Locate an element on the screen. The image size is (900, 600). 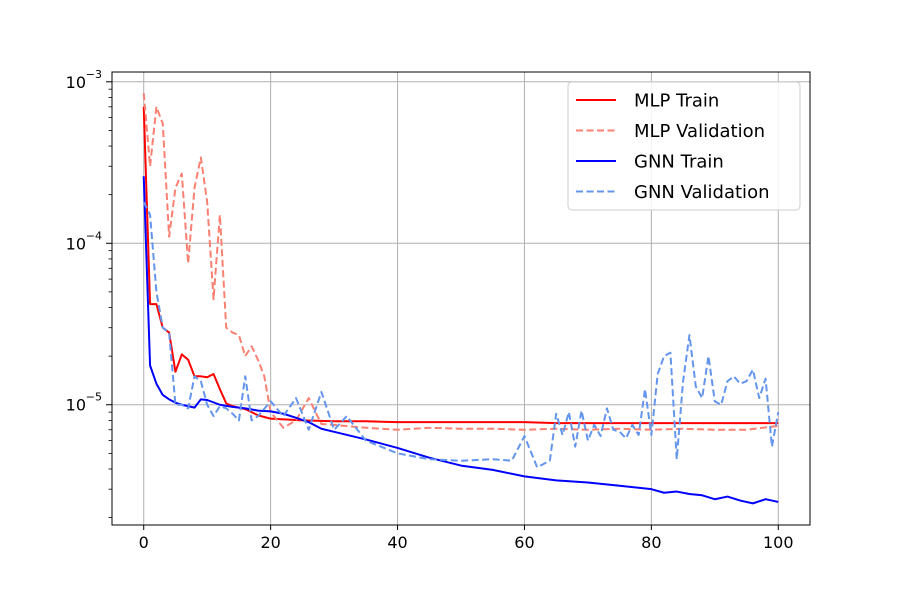
y-tick-exponent: −5 is located at coordinates (94, 397).